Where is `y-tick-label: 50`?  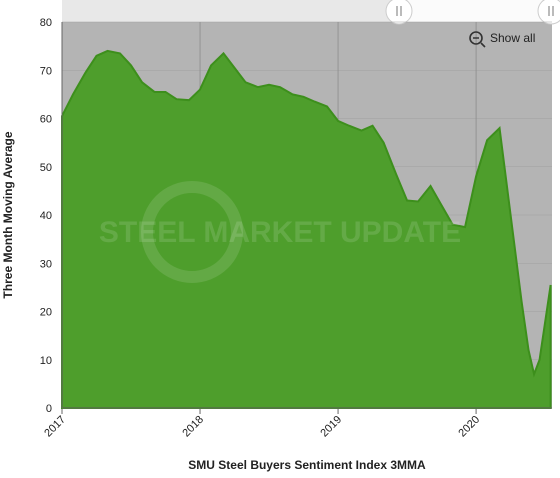
y-tick-label: 50 is located at coordinates (46, 168).